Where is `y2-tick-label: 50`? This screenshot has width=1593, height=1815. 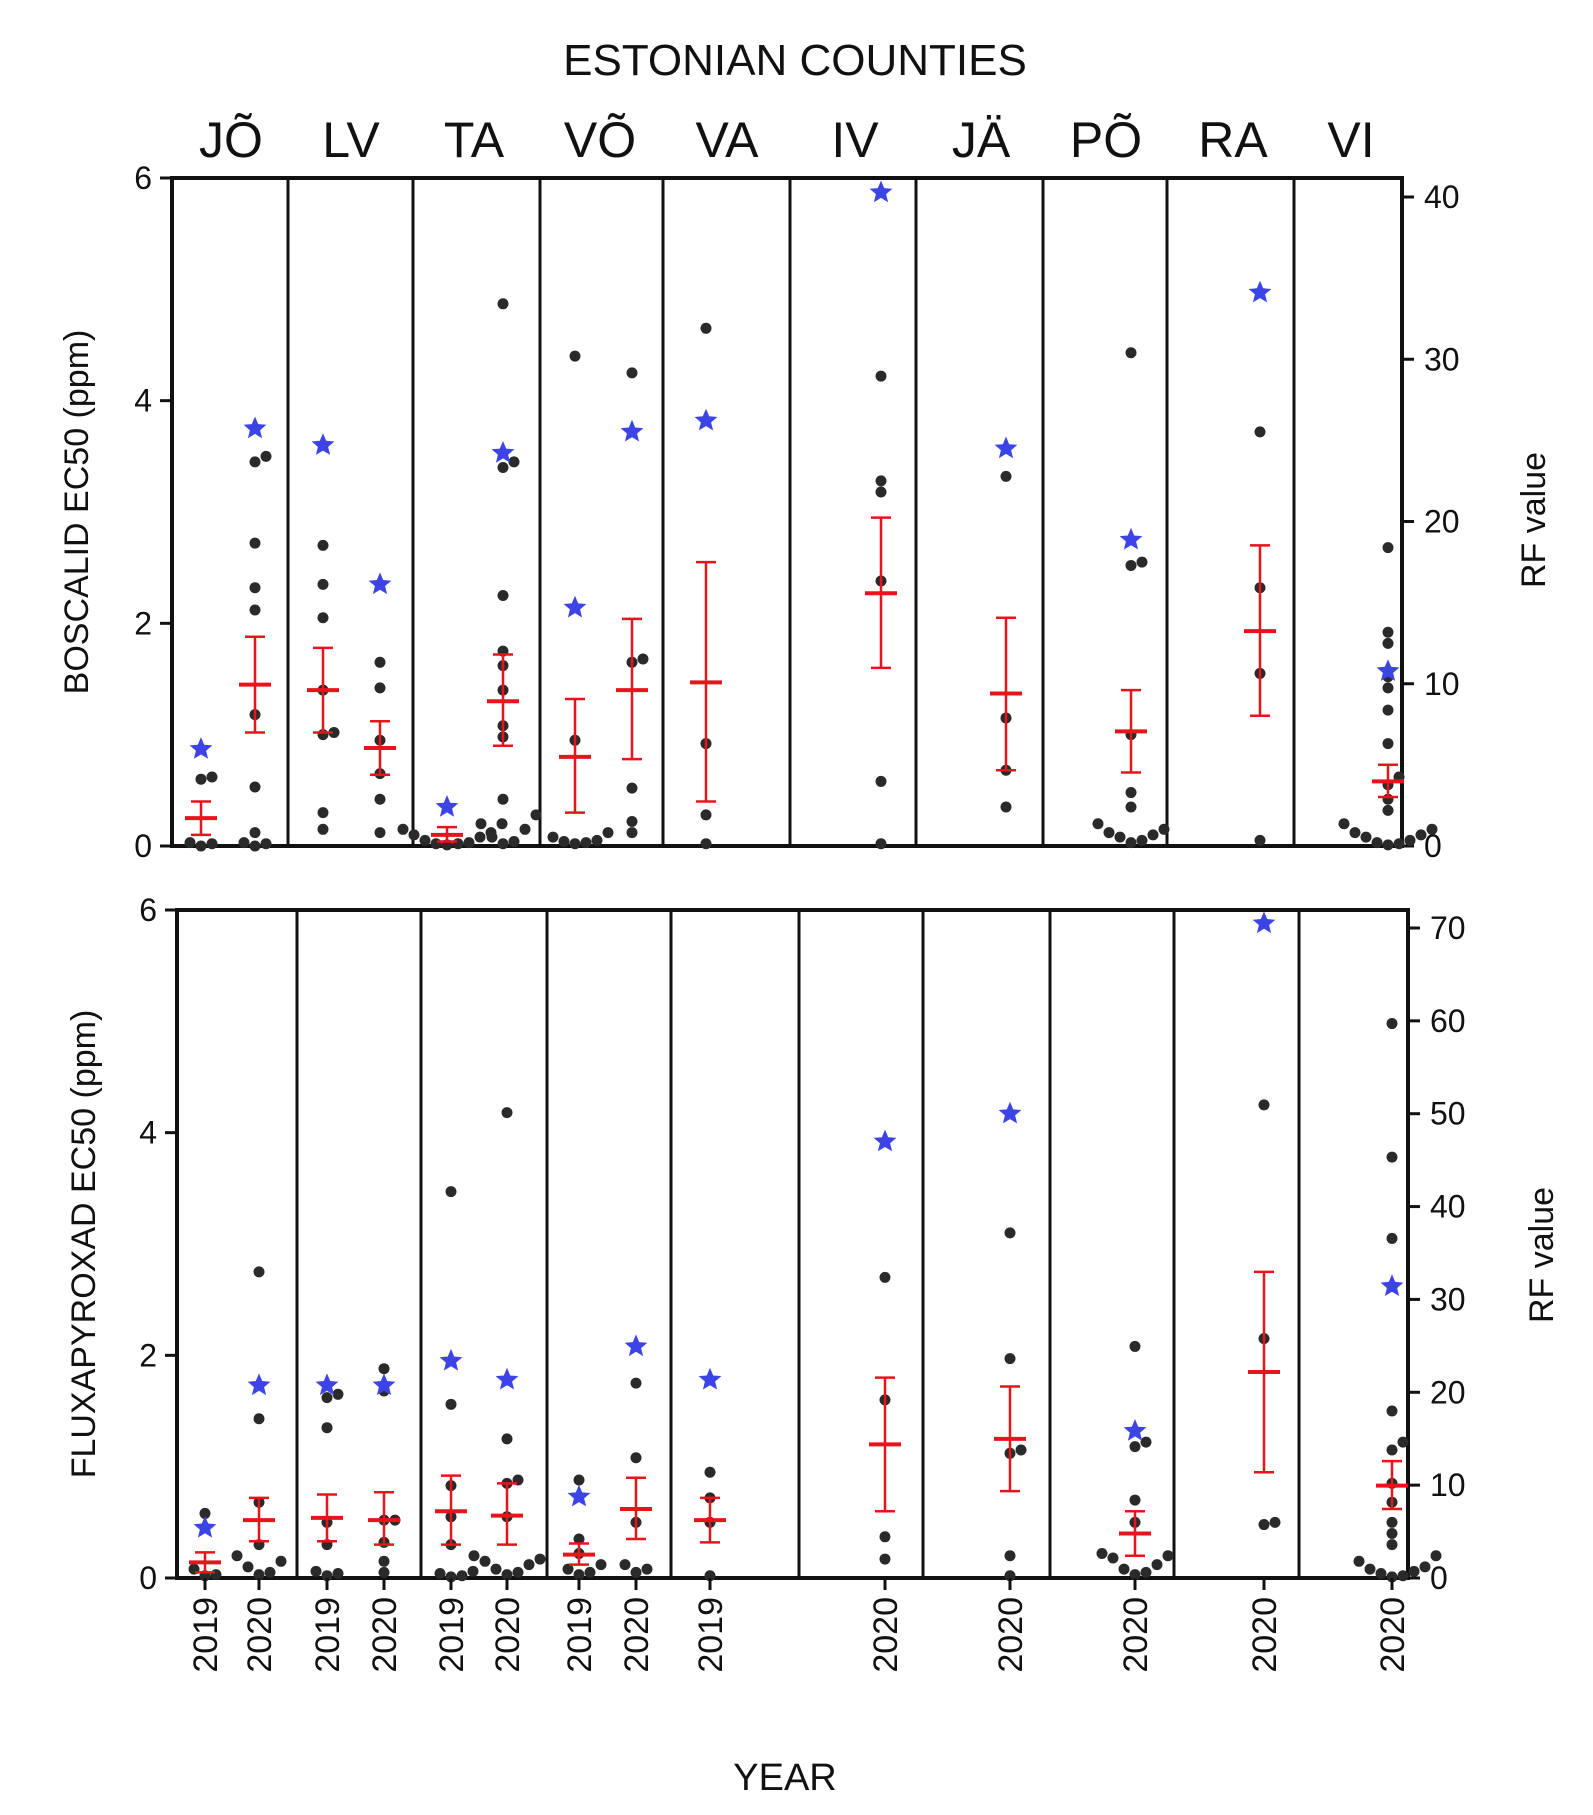
y2-tick-label: 50 is located at coordinates (1448, 1114).